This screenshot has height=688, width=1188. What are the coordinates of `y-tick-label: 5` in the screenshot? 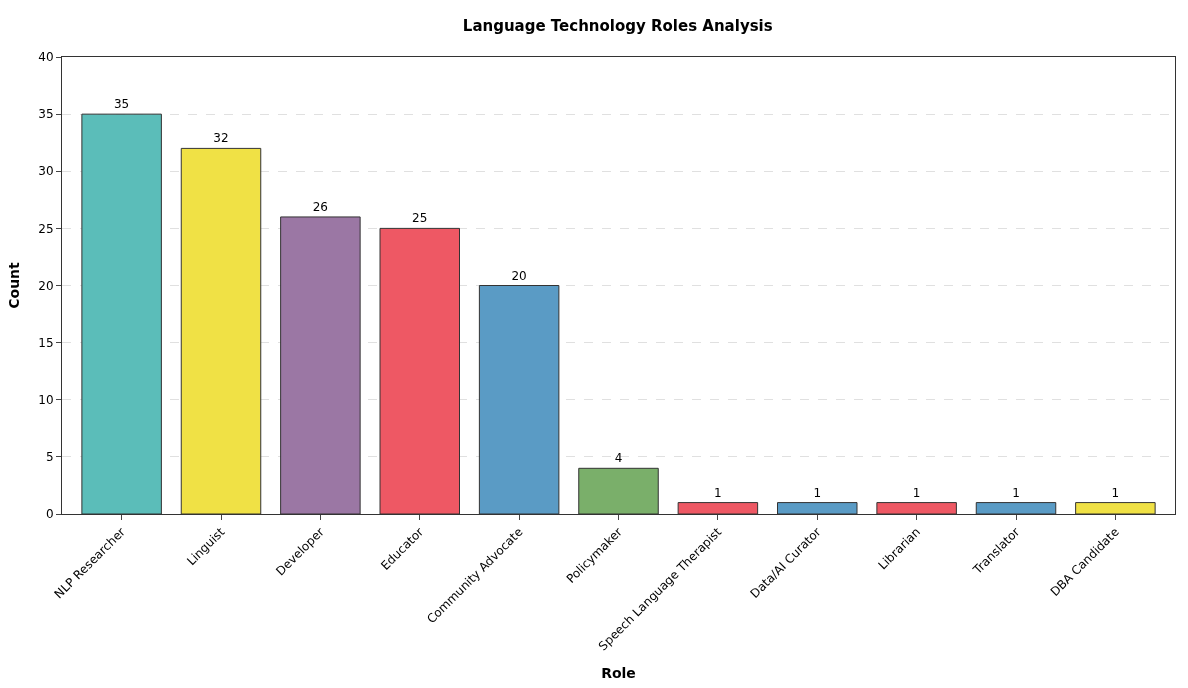 It's located at (49, 457).